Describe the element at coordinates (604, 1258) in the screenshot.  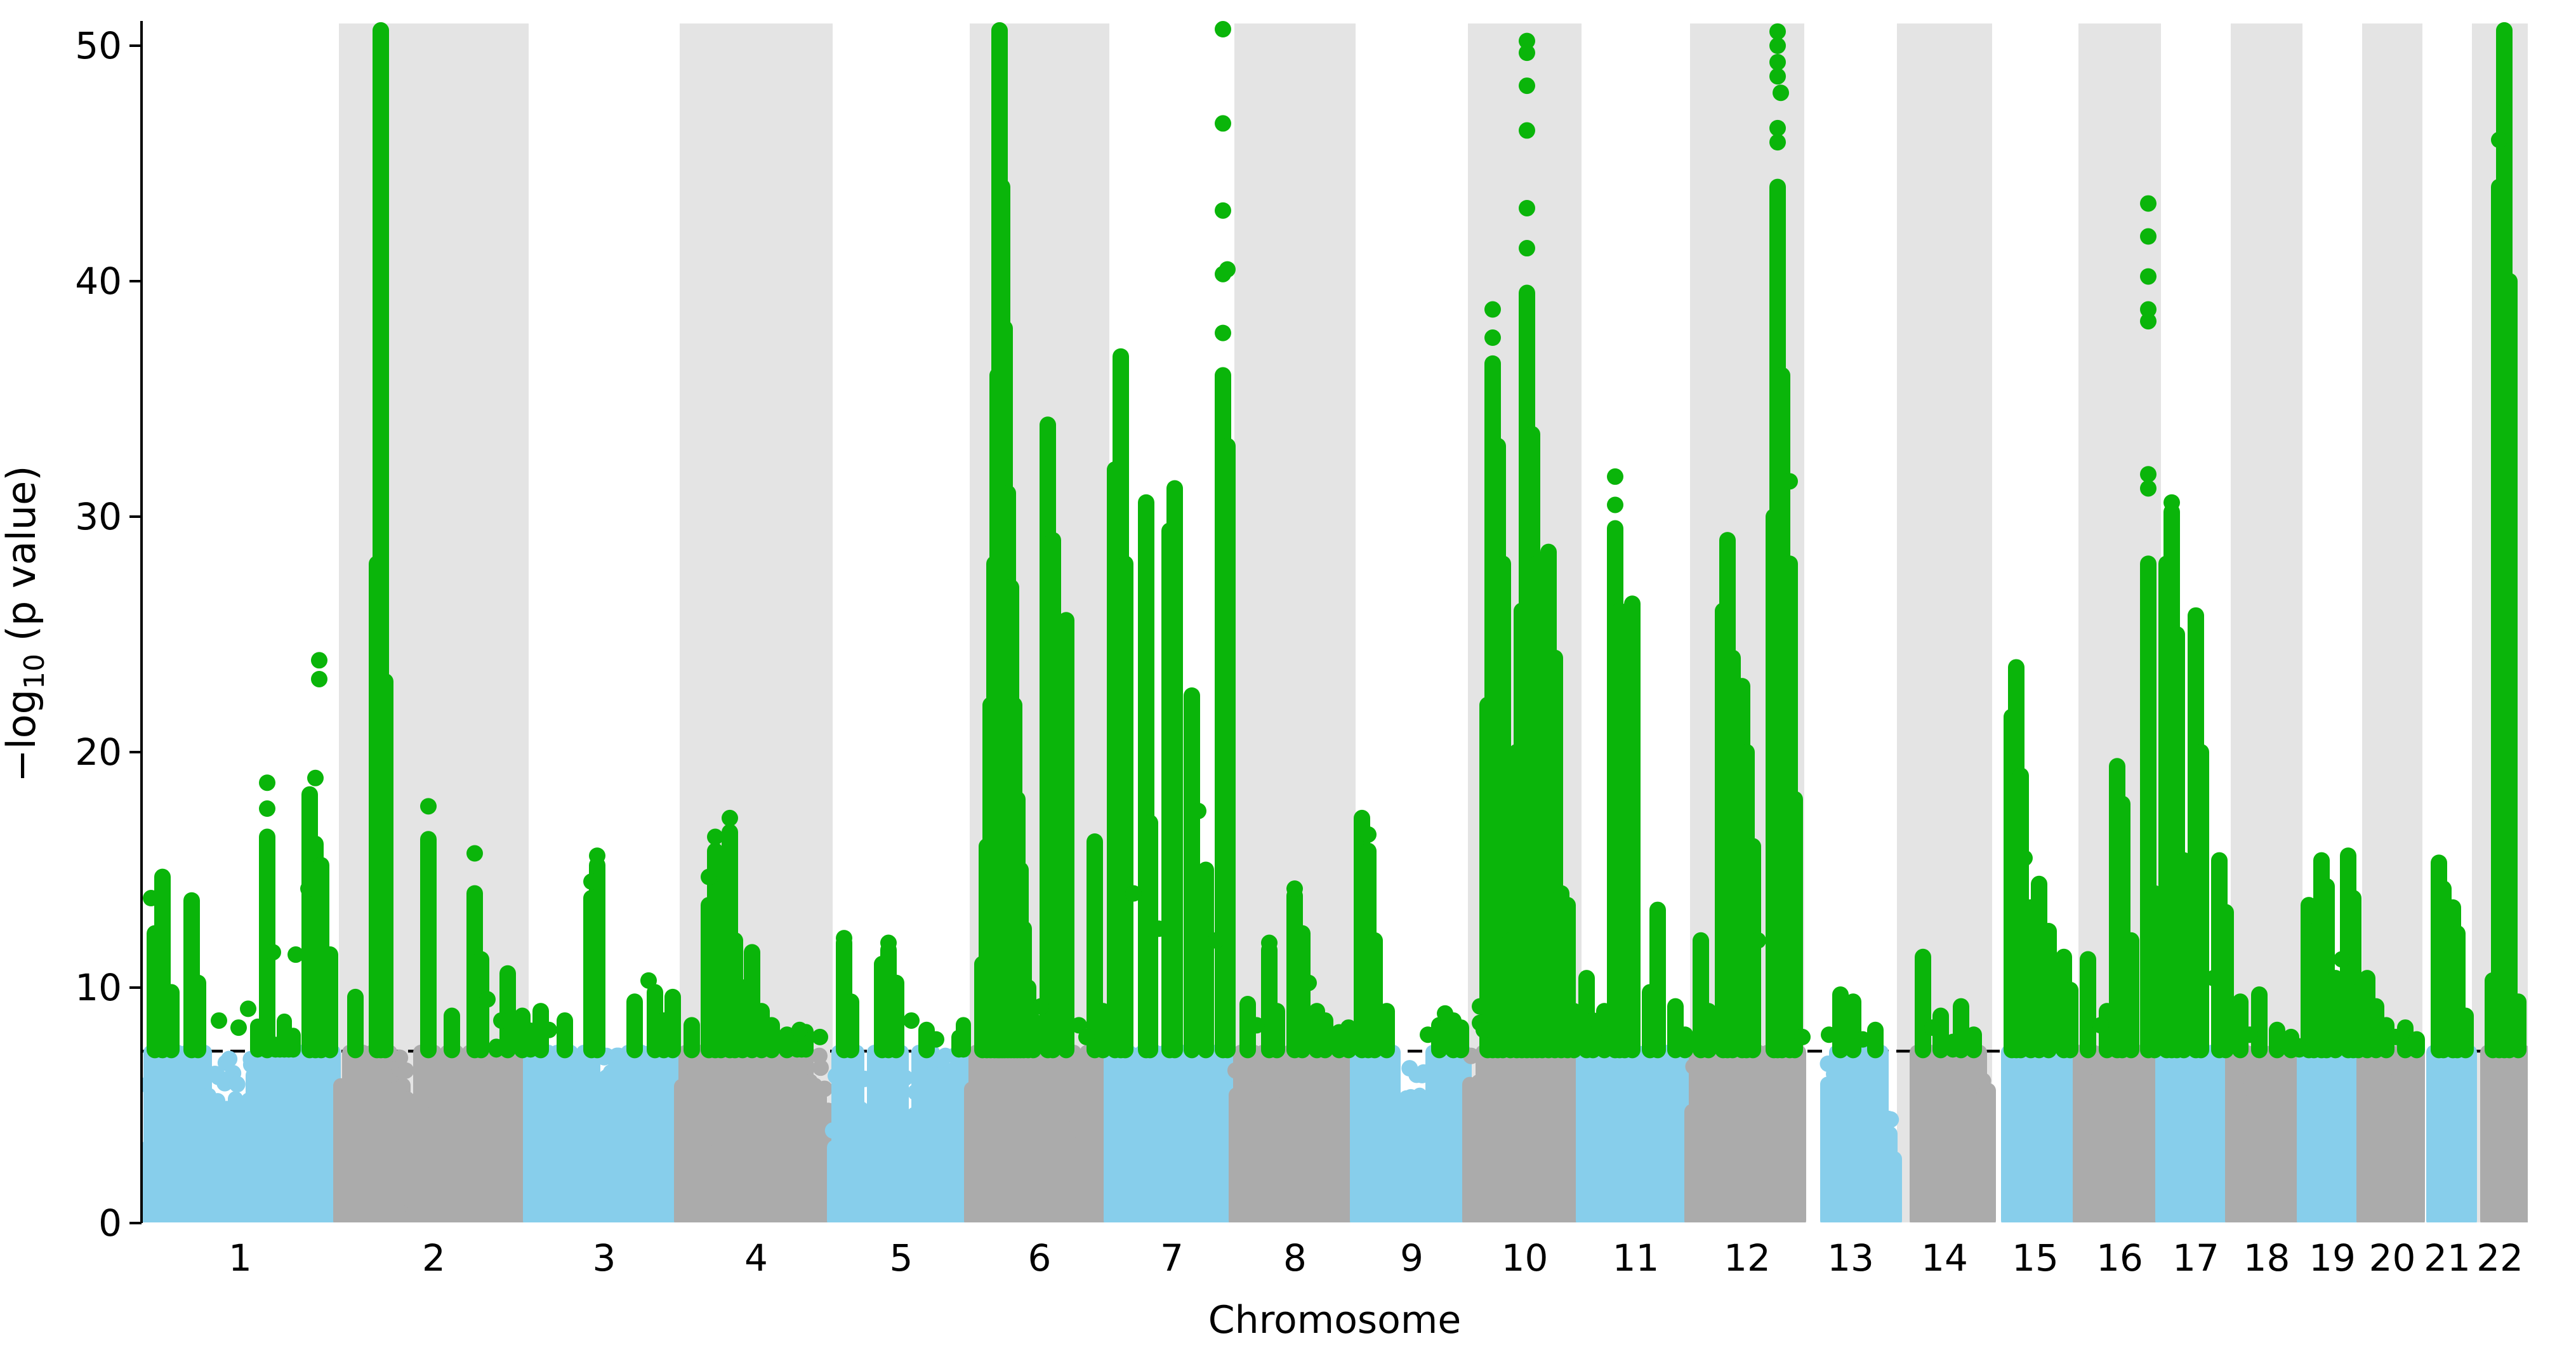
I see `chromosome-label: 3` at that location.